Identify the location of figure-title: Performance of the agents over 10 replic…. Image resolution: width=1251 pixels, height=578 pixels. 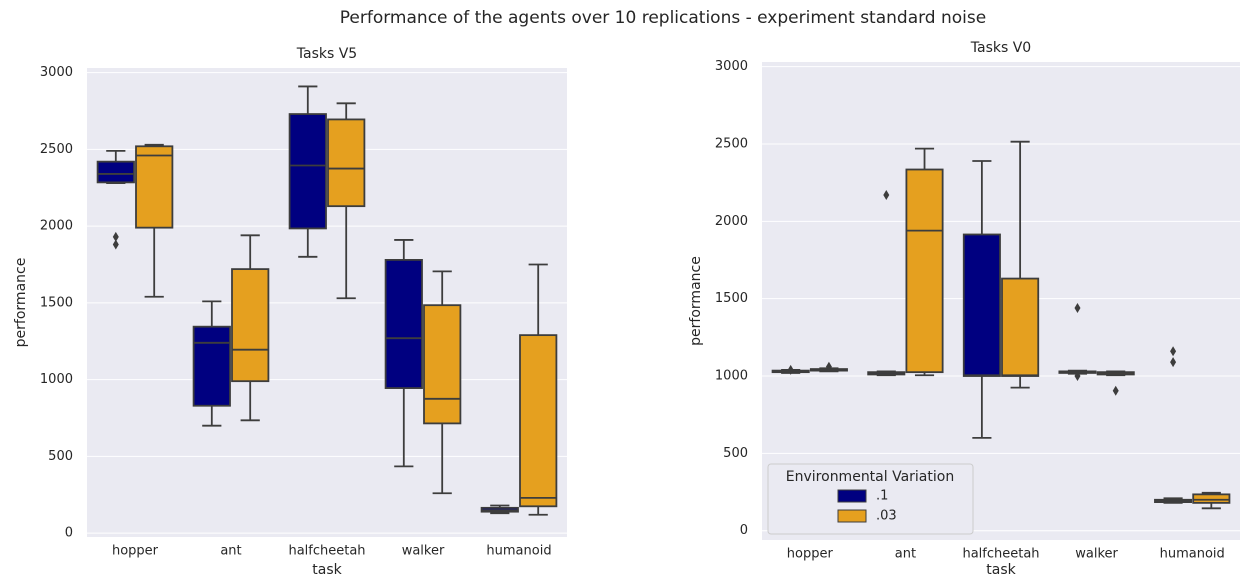
(663, 18).